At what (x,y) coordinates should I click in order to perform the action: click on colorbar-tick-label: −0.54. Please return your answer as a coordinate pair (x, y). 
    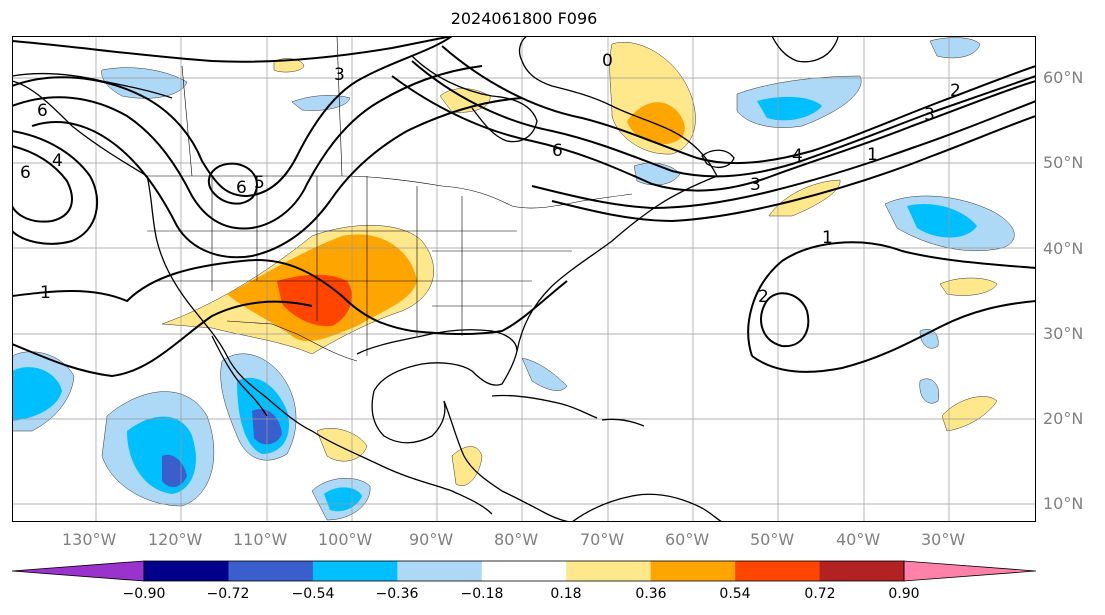
    Looking at the image, I should click on (313, 594).